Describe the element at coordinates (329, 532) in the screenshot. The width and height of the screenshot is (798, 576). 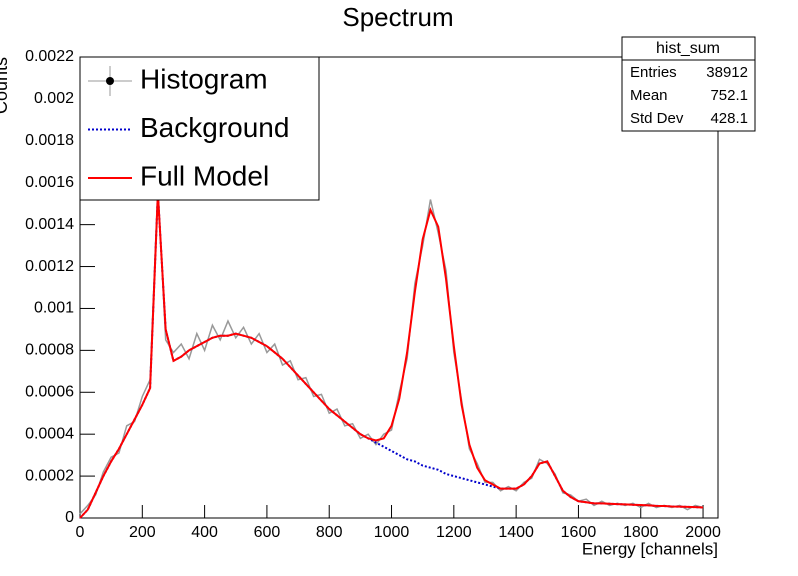
I see `x-tick-label: 800` at that location.